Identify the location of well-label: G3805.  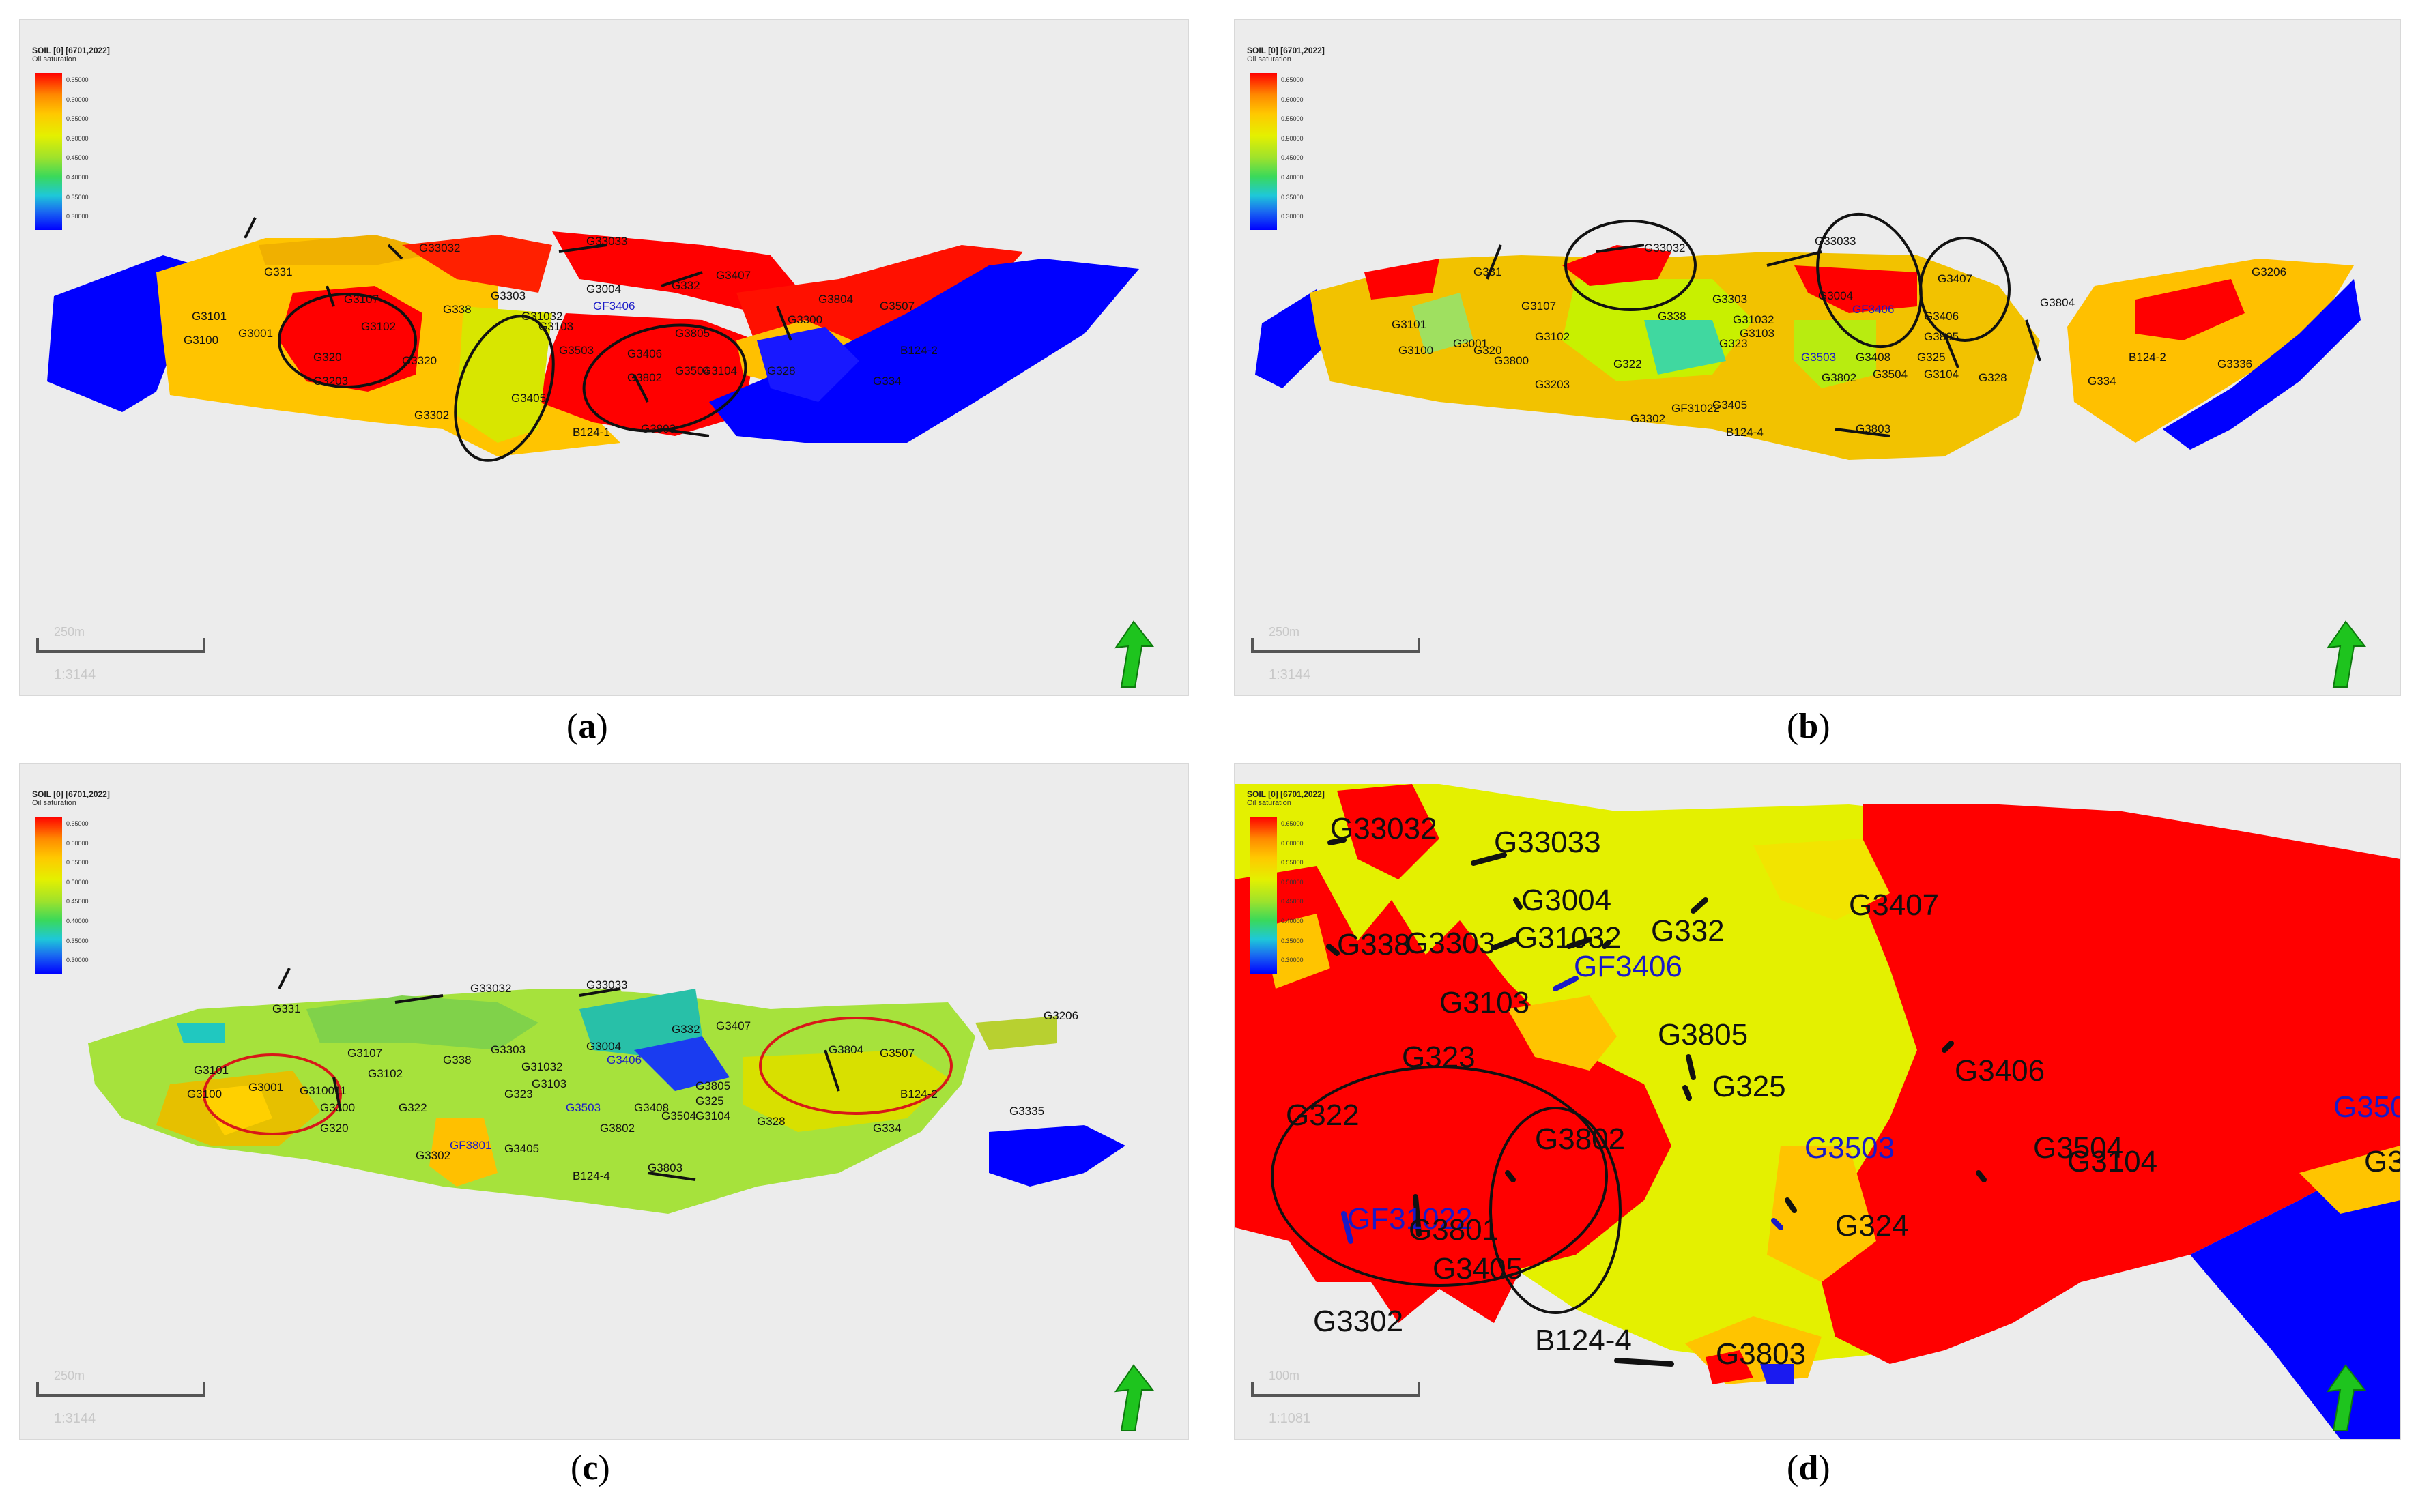
(692, 333).